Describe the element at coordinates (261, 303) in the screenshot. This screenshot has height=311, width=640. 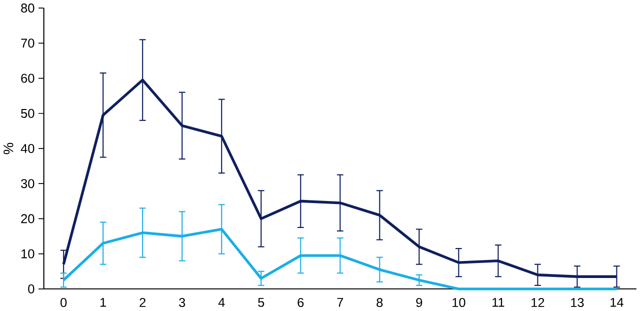
I see `x-tick-label: 5` at that location.